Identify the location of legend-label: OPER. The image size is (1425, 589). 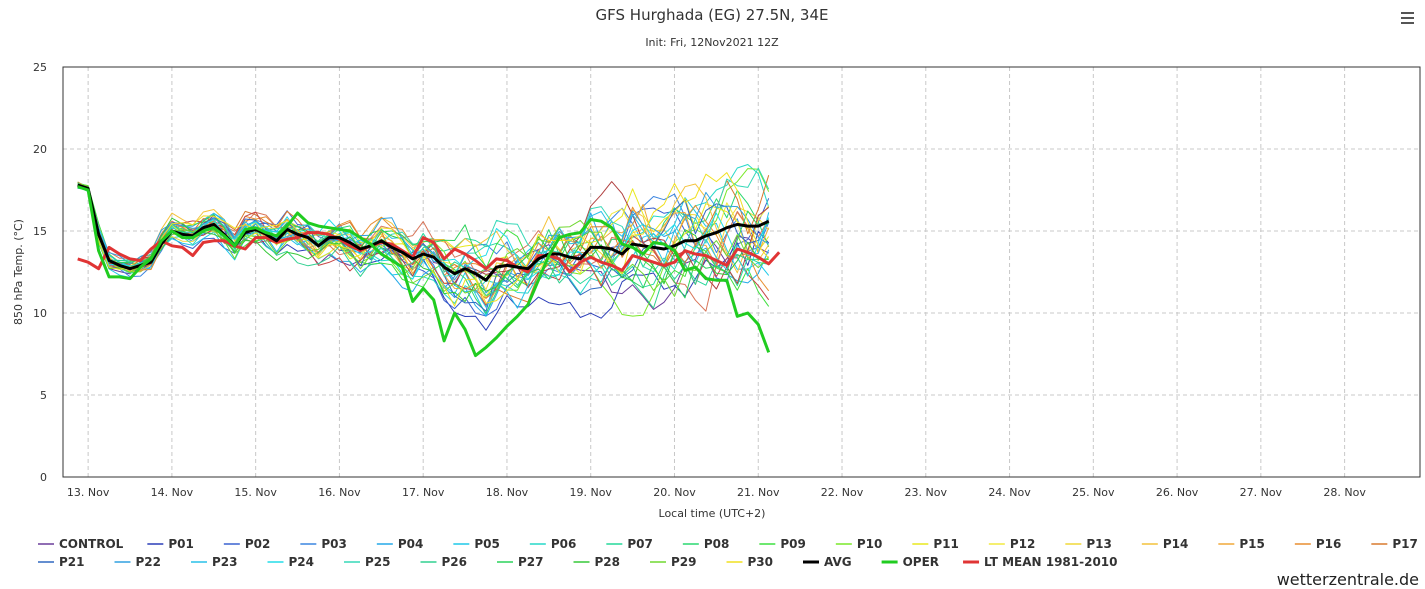
(921, 562).